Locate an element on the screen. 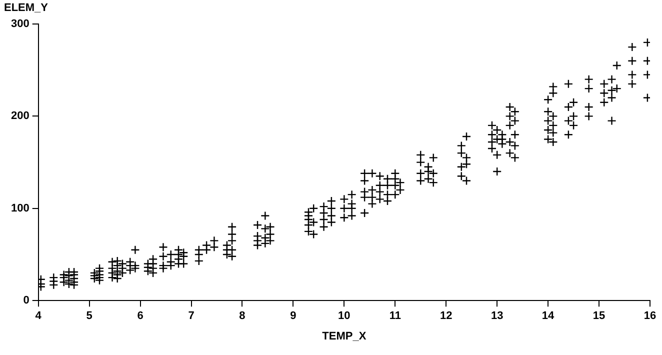 This screenshot has width=662, height=355. x-tick-label: 13 is located at coordinates (497, 316).